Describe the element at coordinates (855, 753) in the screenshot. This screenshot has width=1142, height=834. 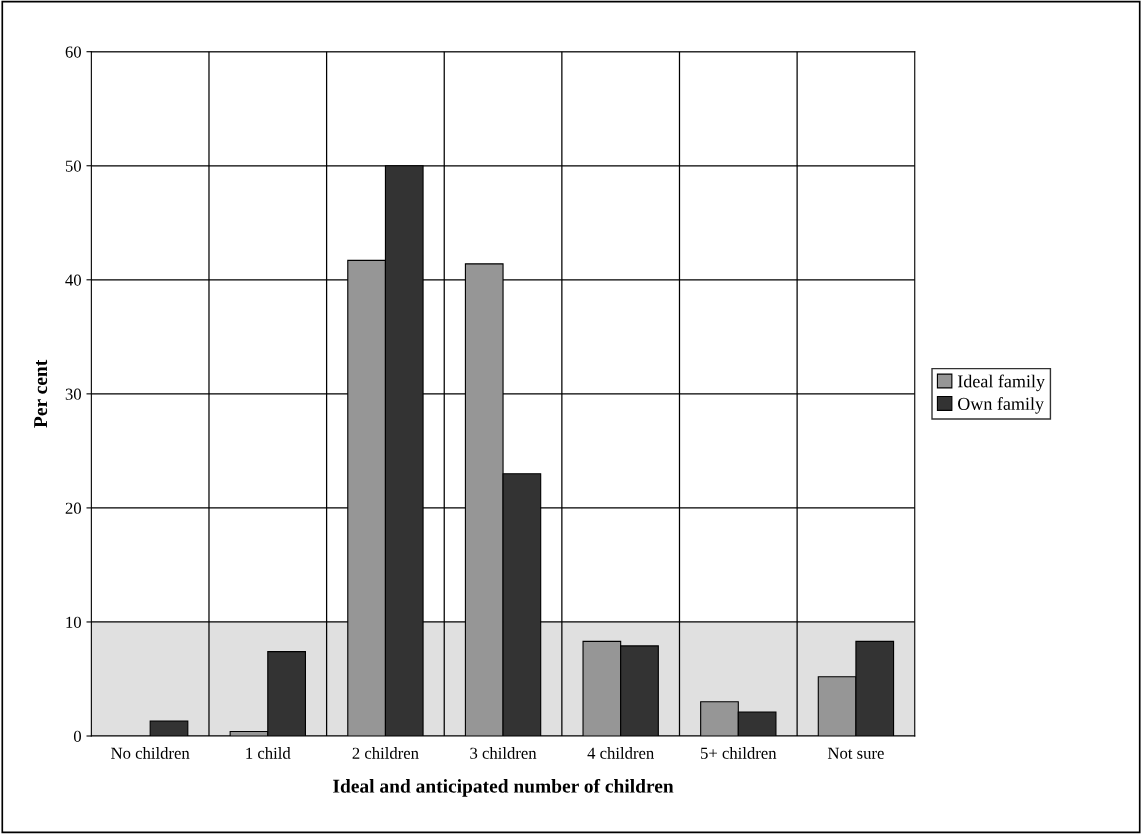
I see `x-tick-label: Not sure` at that location.